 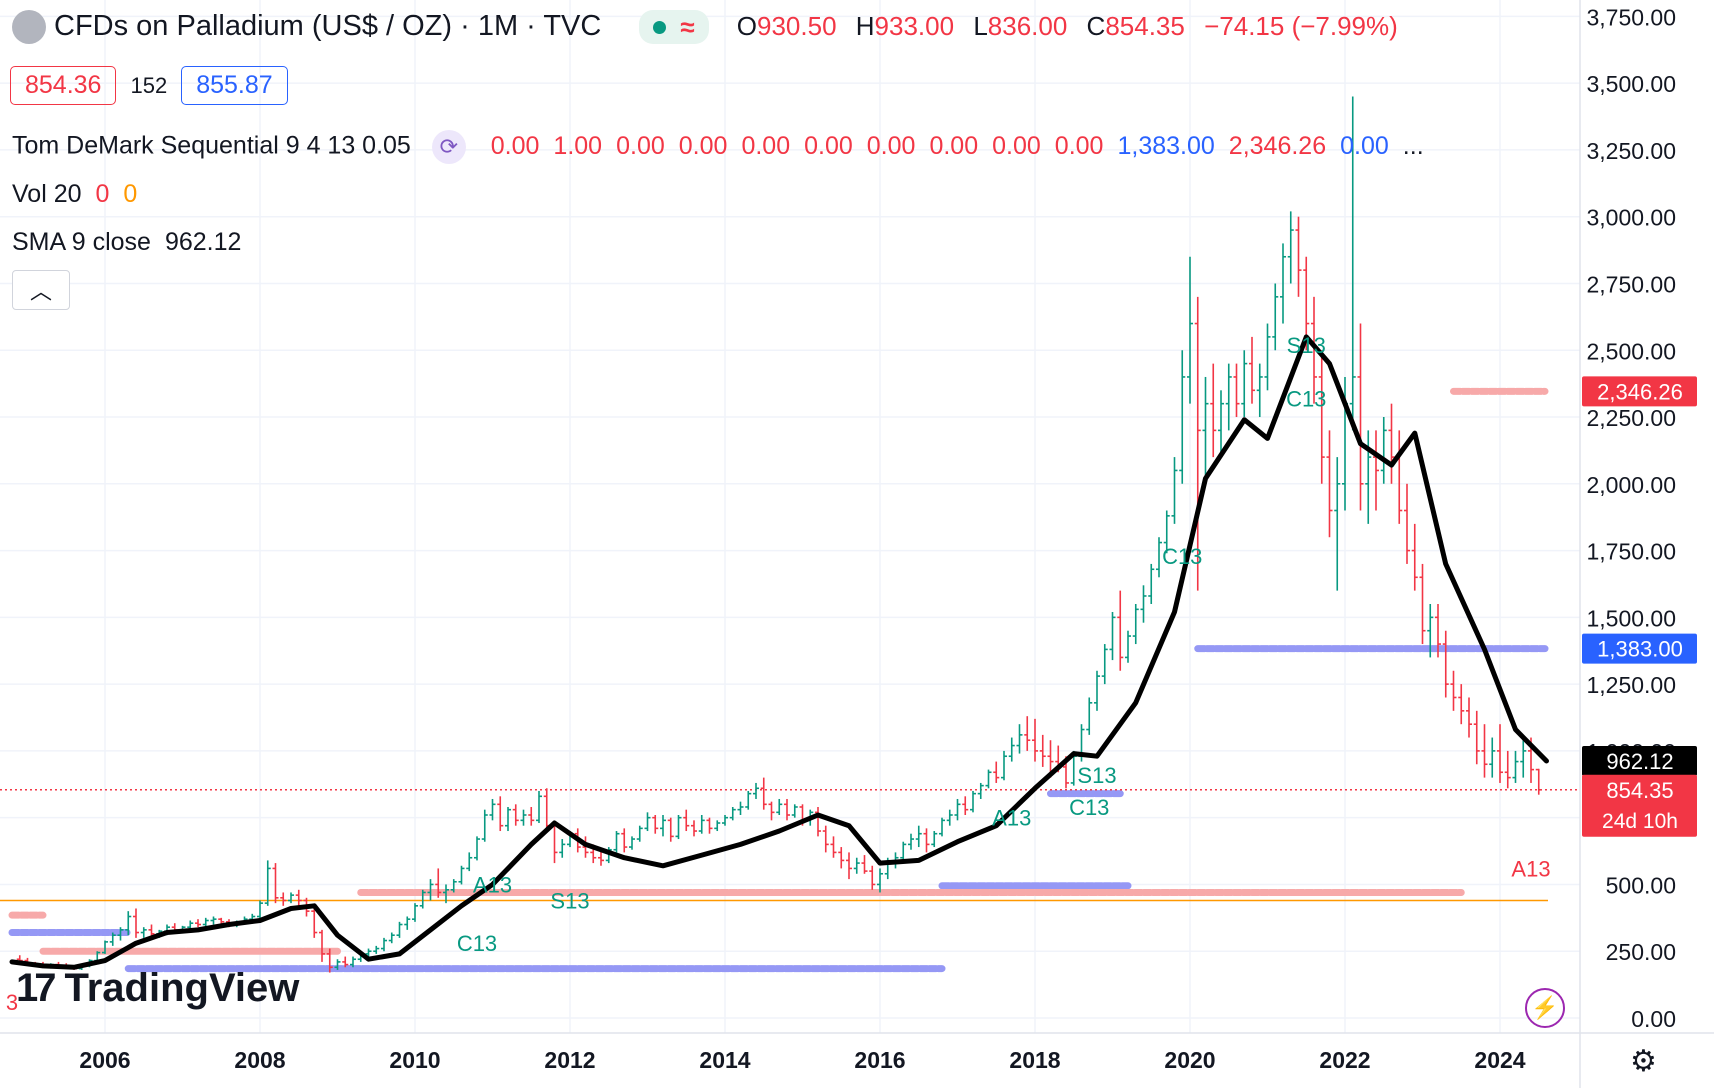 I want to click on x-tick-label: 2008, so click(x=259, y=1060).